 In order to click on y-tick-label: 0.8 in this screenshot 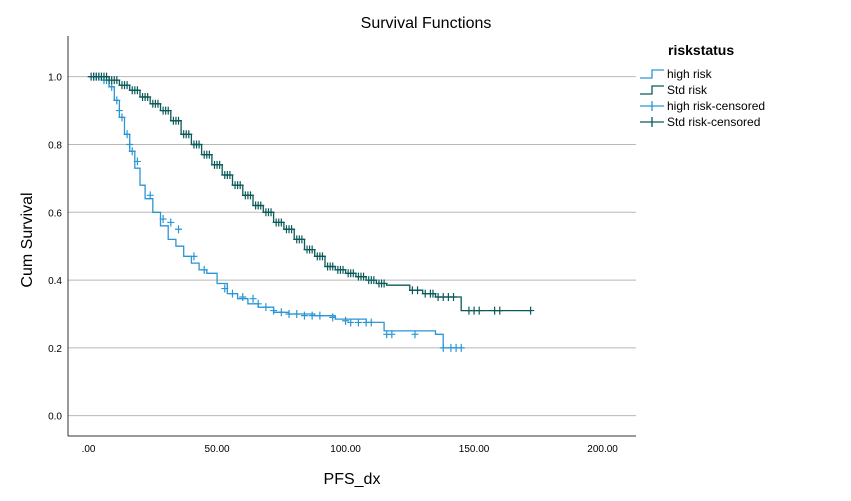, I will do `click(55, 145)`.